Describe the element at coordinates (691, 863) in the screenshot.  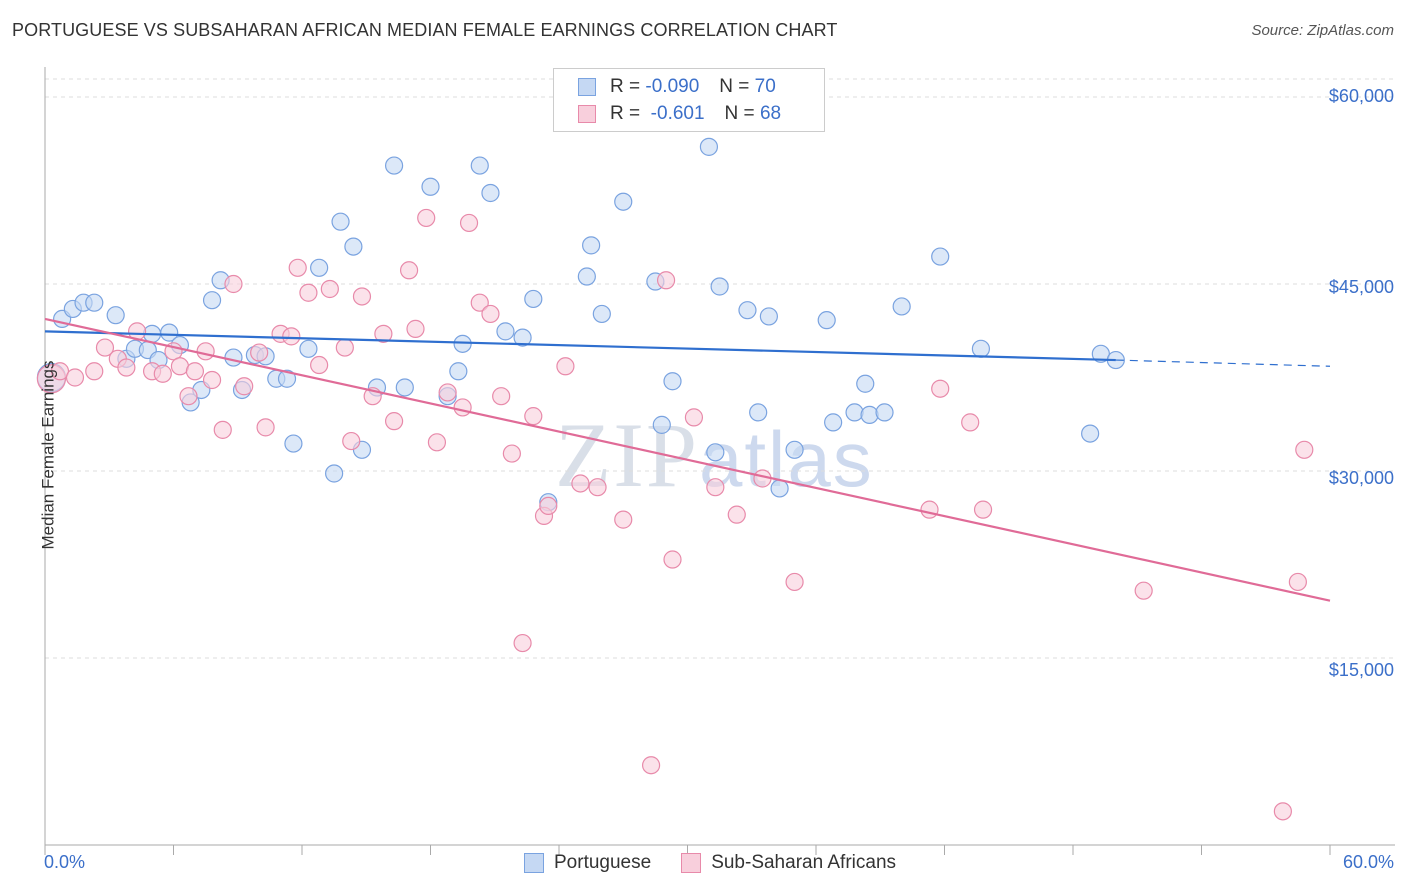
I see `series-swatch-subsaharan` at that location.